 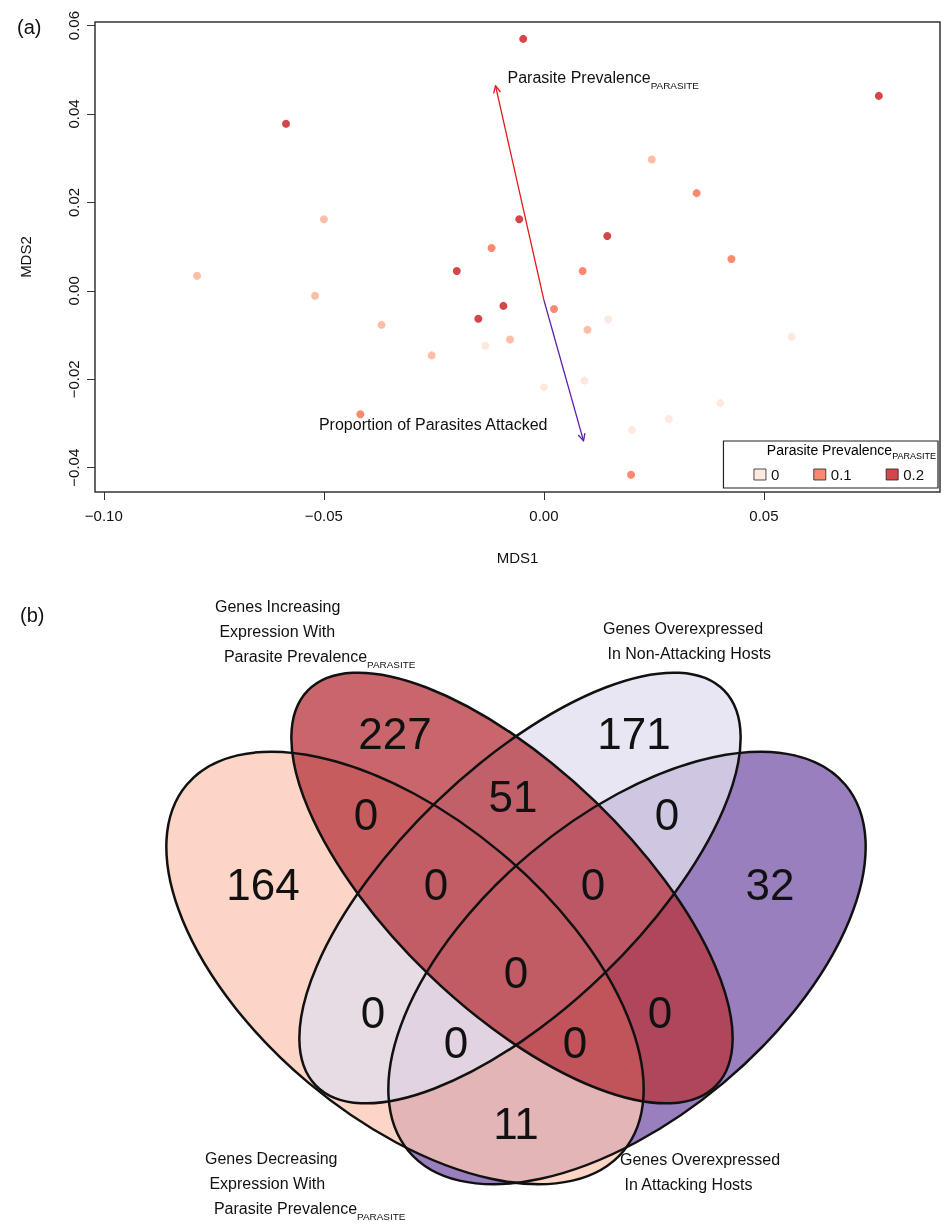 What do you see at coordinates (395, 733) in the screenshot?
I see `text: 227` at bounding box center [395, 733].